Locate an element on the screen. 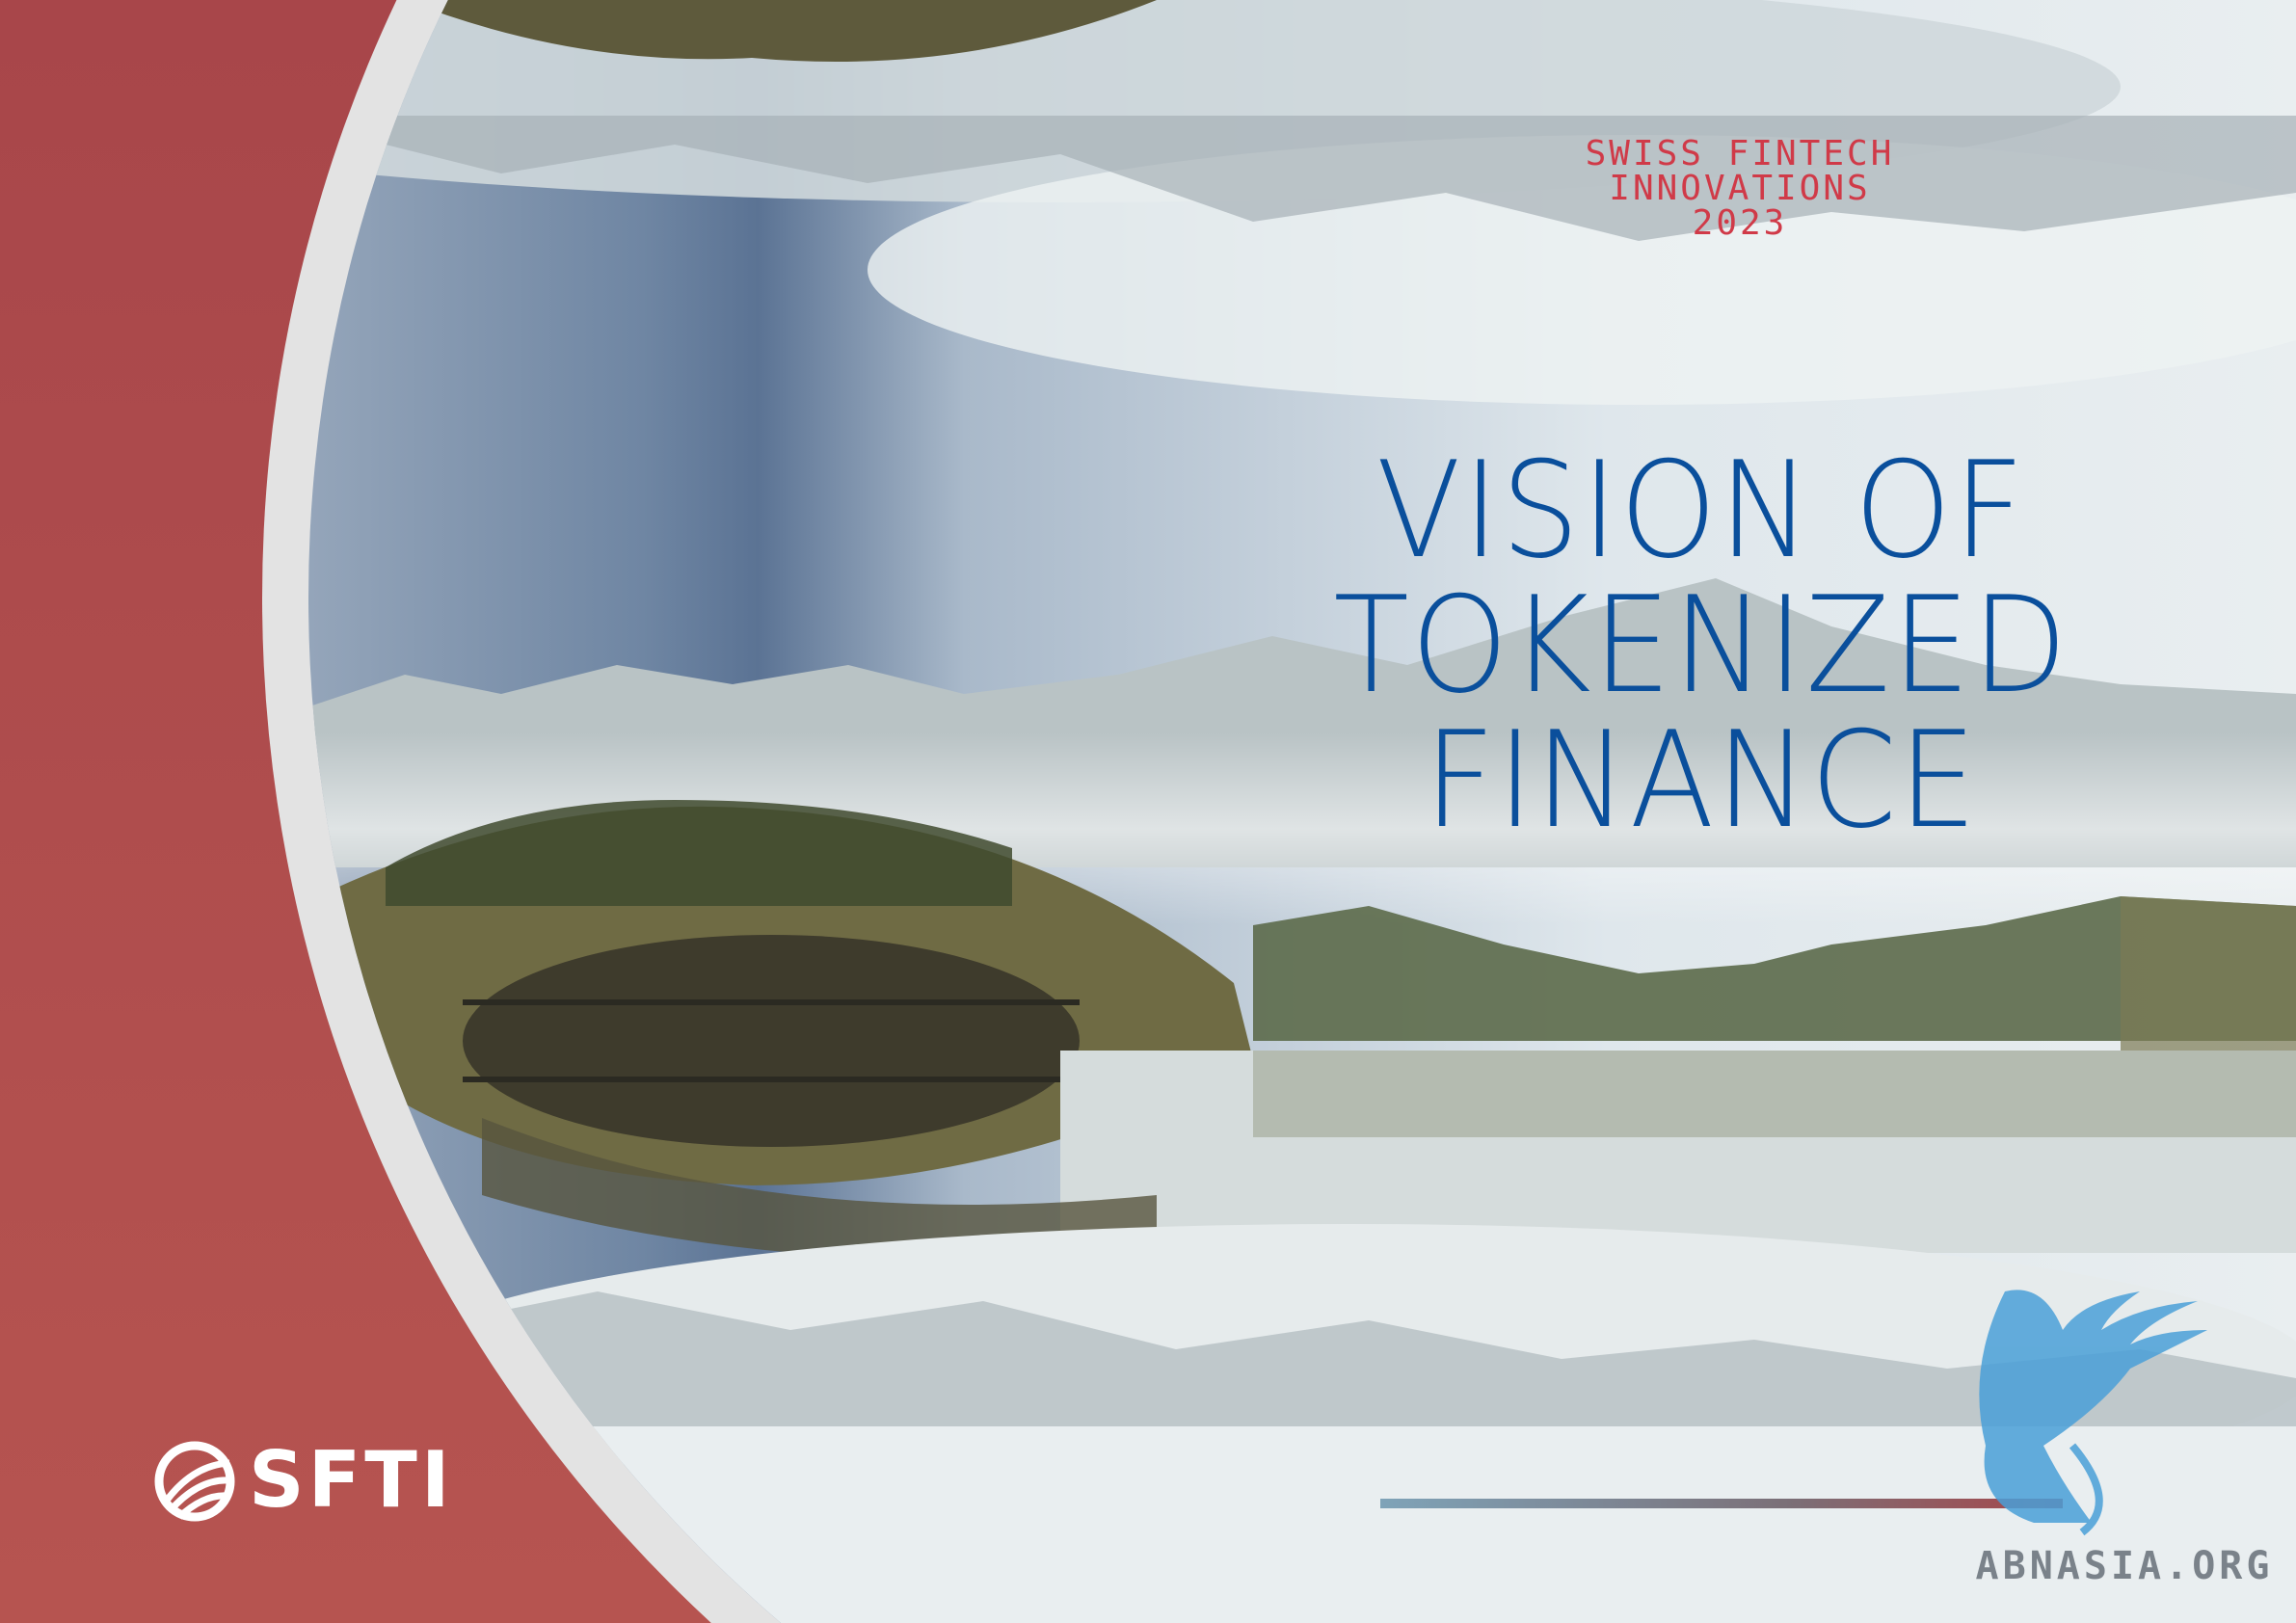  title-line: FINANCE is located at coordinates (1701, 780).